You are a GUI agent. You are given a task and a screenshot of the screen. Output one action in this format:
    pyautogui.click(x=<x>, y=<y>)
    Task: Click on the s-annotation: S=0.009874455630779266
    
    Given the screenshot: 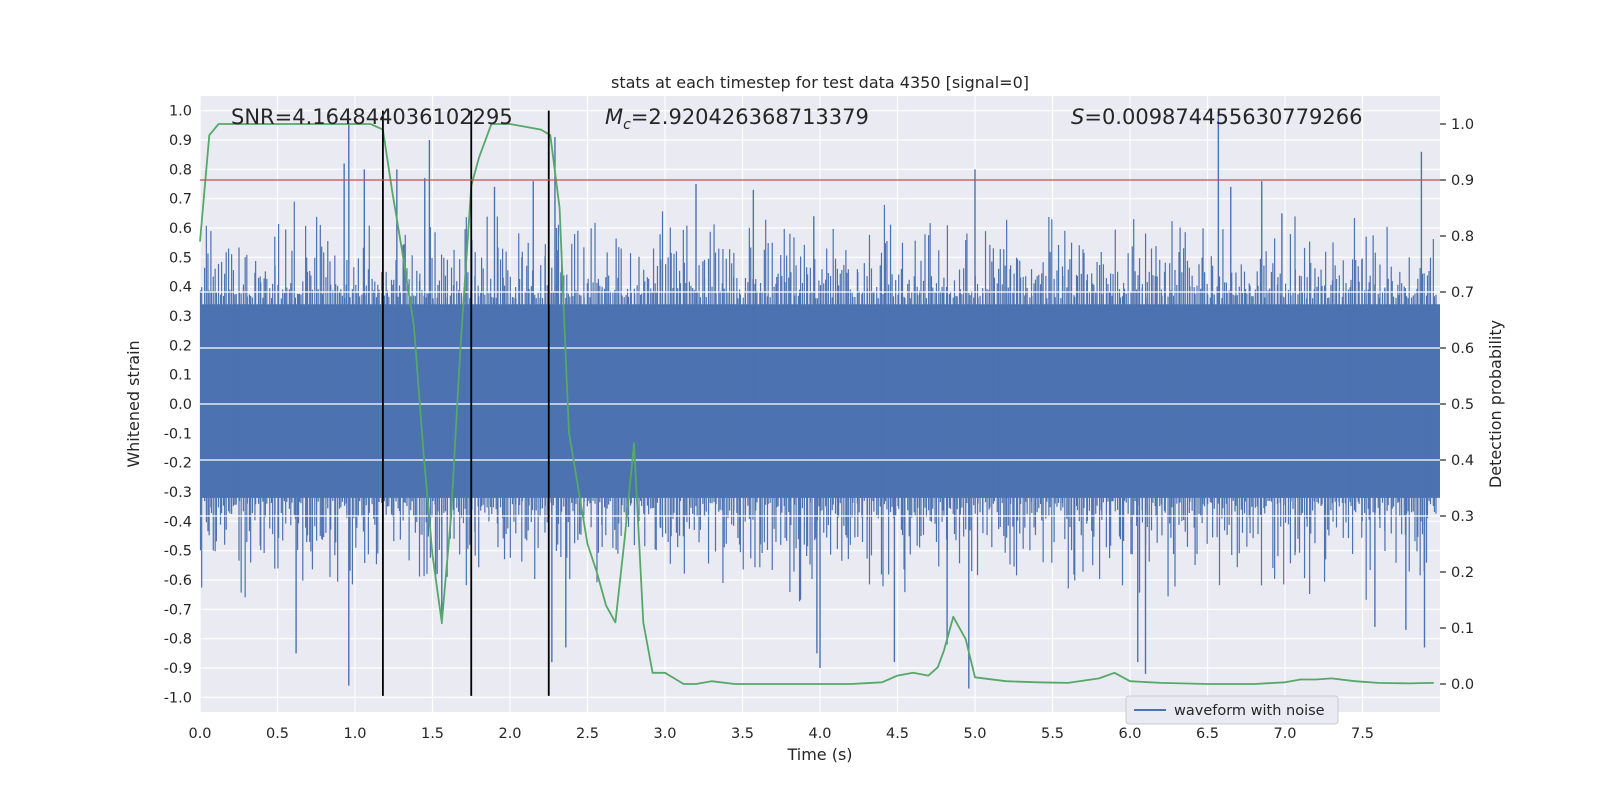 What is the action you would take?
    pyautogui.click(x=1216, y=117)
    